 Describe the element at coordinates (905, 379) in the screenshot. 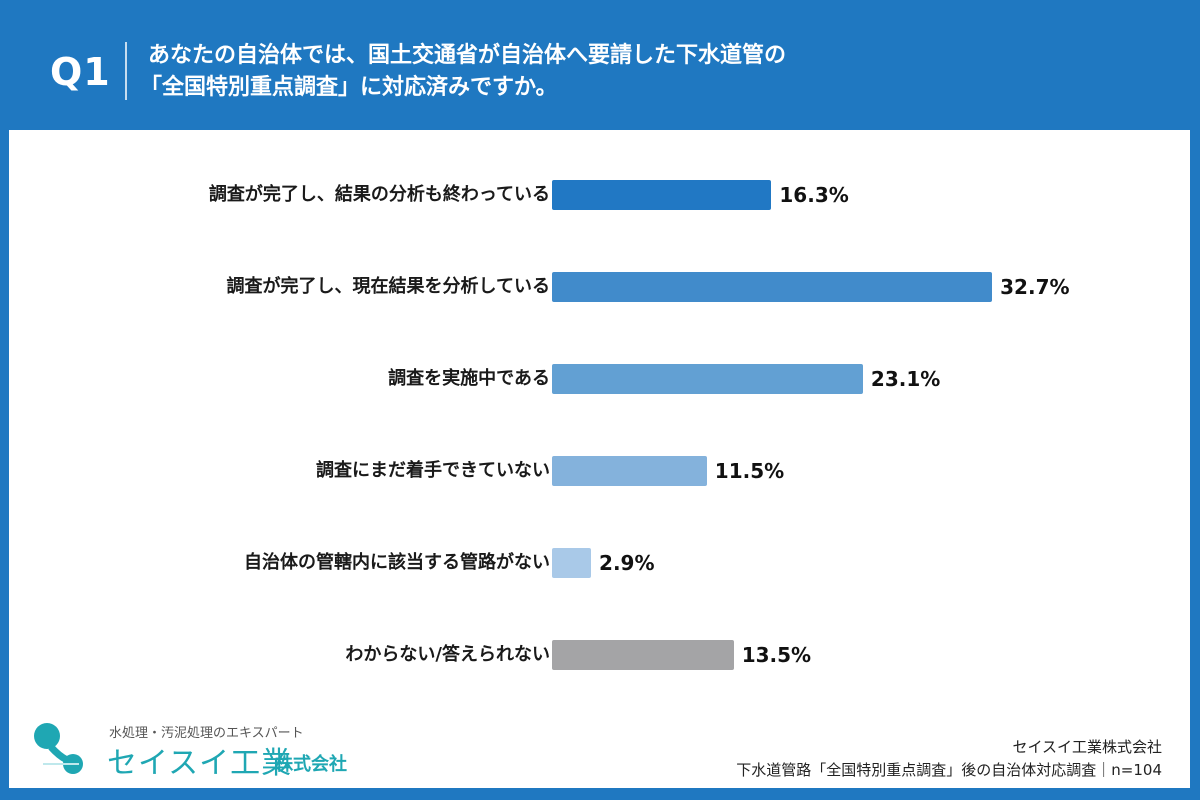

I see `value-label: 23.1%` at that location.